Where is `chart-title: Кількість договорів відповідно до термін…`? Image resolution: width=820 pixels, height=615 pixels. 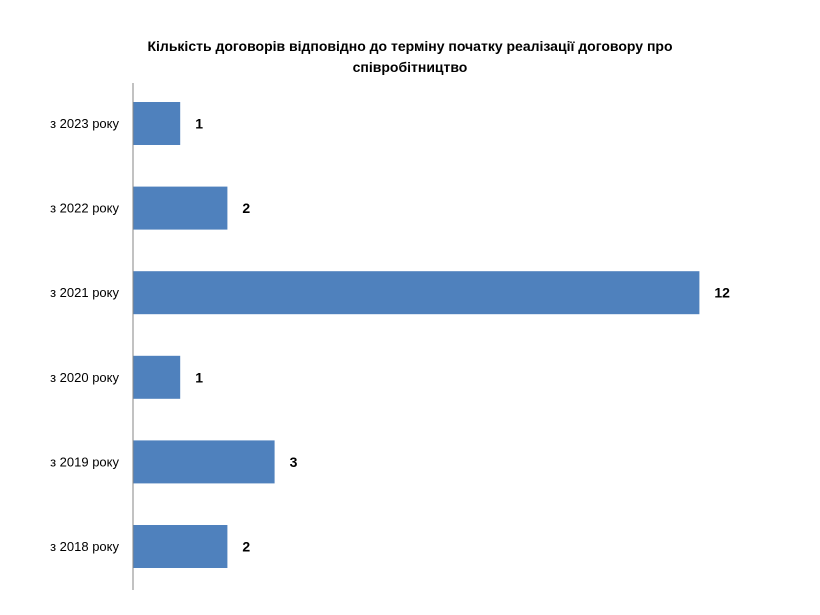 chart-title: Кількість договорів відповідно до термін… is located at coordinates (410, 56).